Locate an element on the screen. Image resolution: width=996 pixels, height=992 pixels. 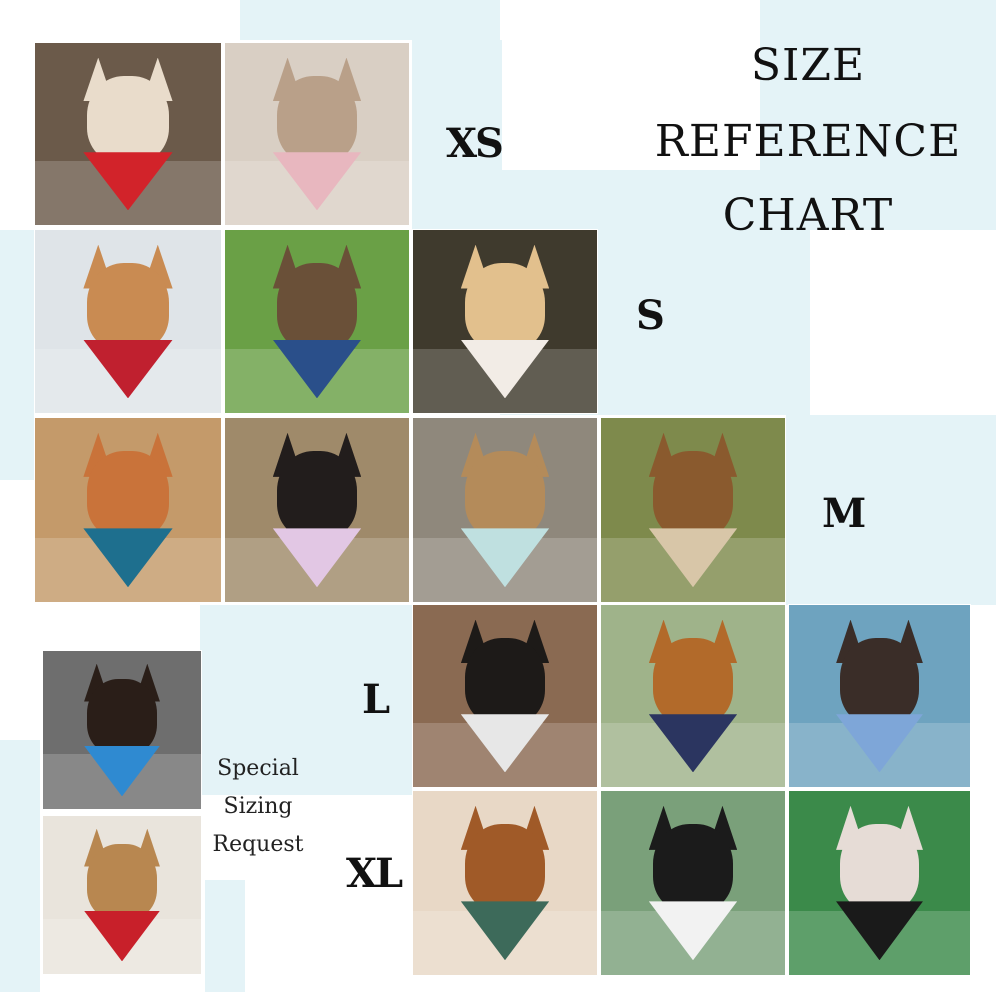
chart-title-line-1: SIZE is located at coordinates (808, 65).